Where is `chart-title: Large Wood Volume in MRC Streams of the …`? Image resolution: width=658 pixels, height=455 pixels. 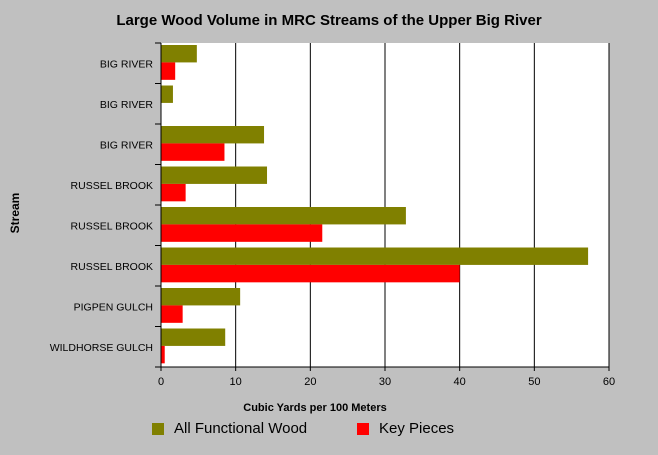 chart-title: Large Wood Volume in MRC Streams of the … is located at coordinates (329, 20).